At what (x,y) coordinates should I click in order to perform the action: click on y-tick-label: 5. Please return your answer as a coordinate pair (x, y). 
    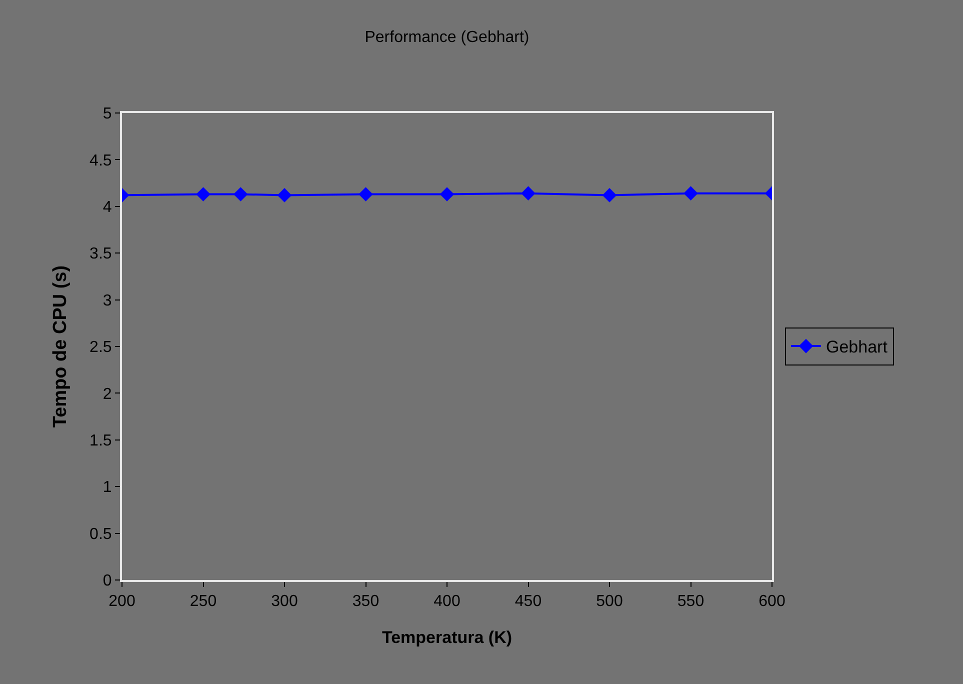
    Looking at the image, I should click on (107, 114).